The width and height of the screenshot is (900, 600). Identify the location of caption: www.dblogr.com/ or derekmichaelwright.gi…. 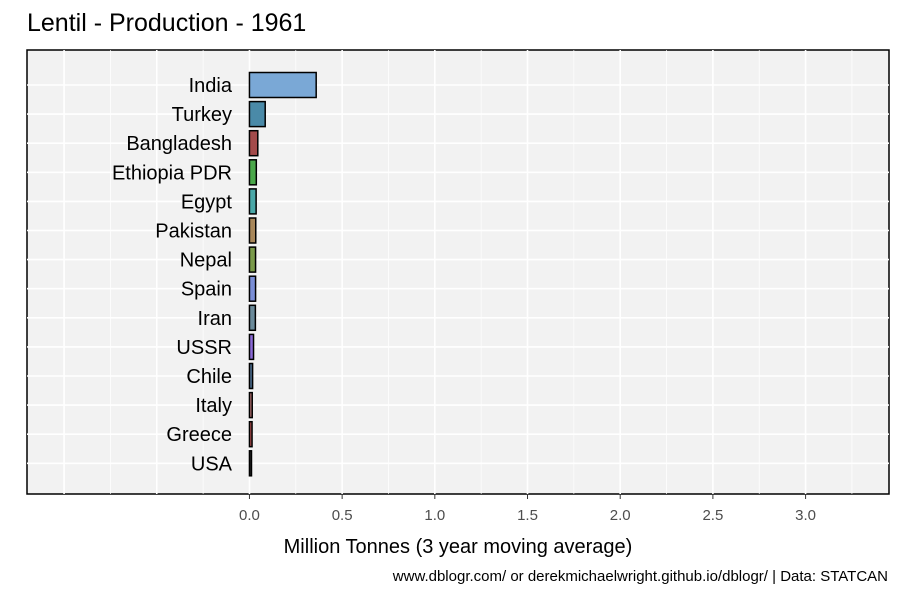
(640, 576).